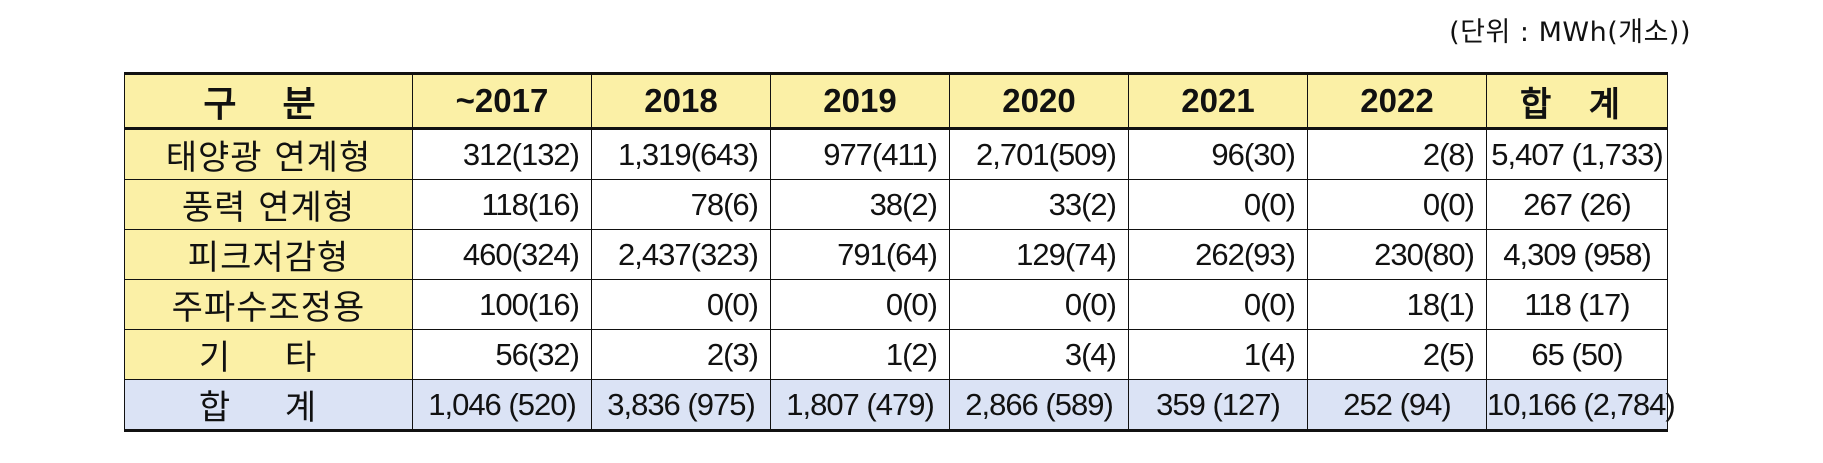  Describe the element at coordinates (1039, 354) in the screenshot. I see `table-cell: 3(4)` at that location.